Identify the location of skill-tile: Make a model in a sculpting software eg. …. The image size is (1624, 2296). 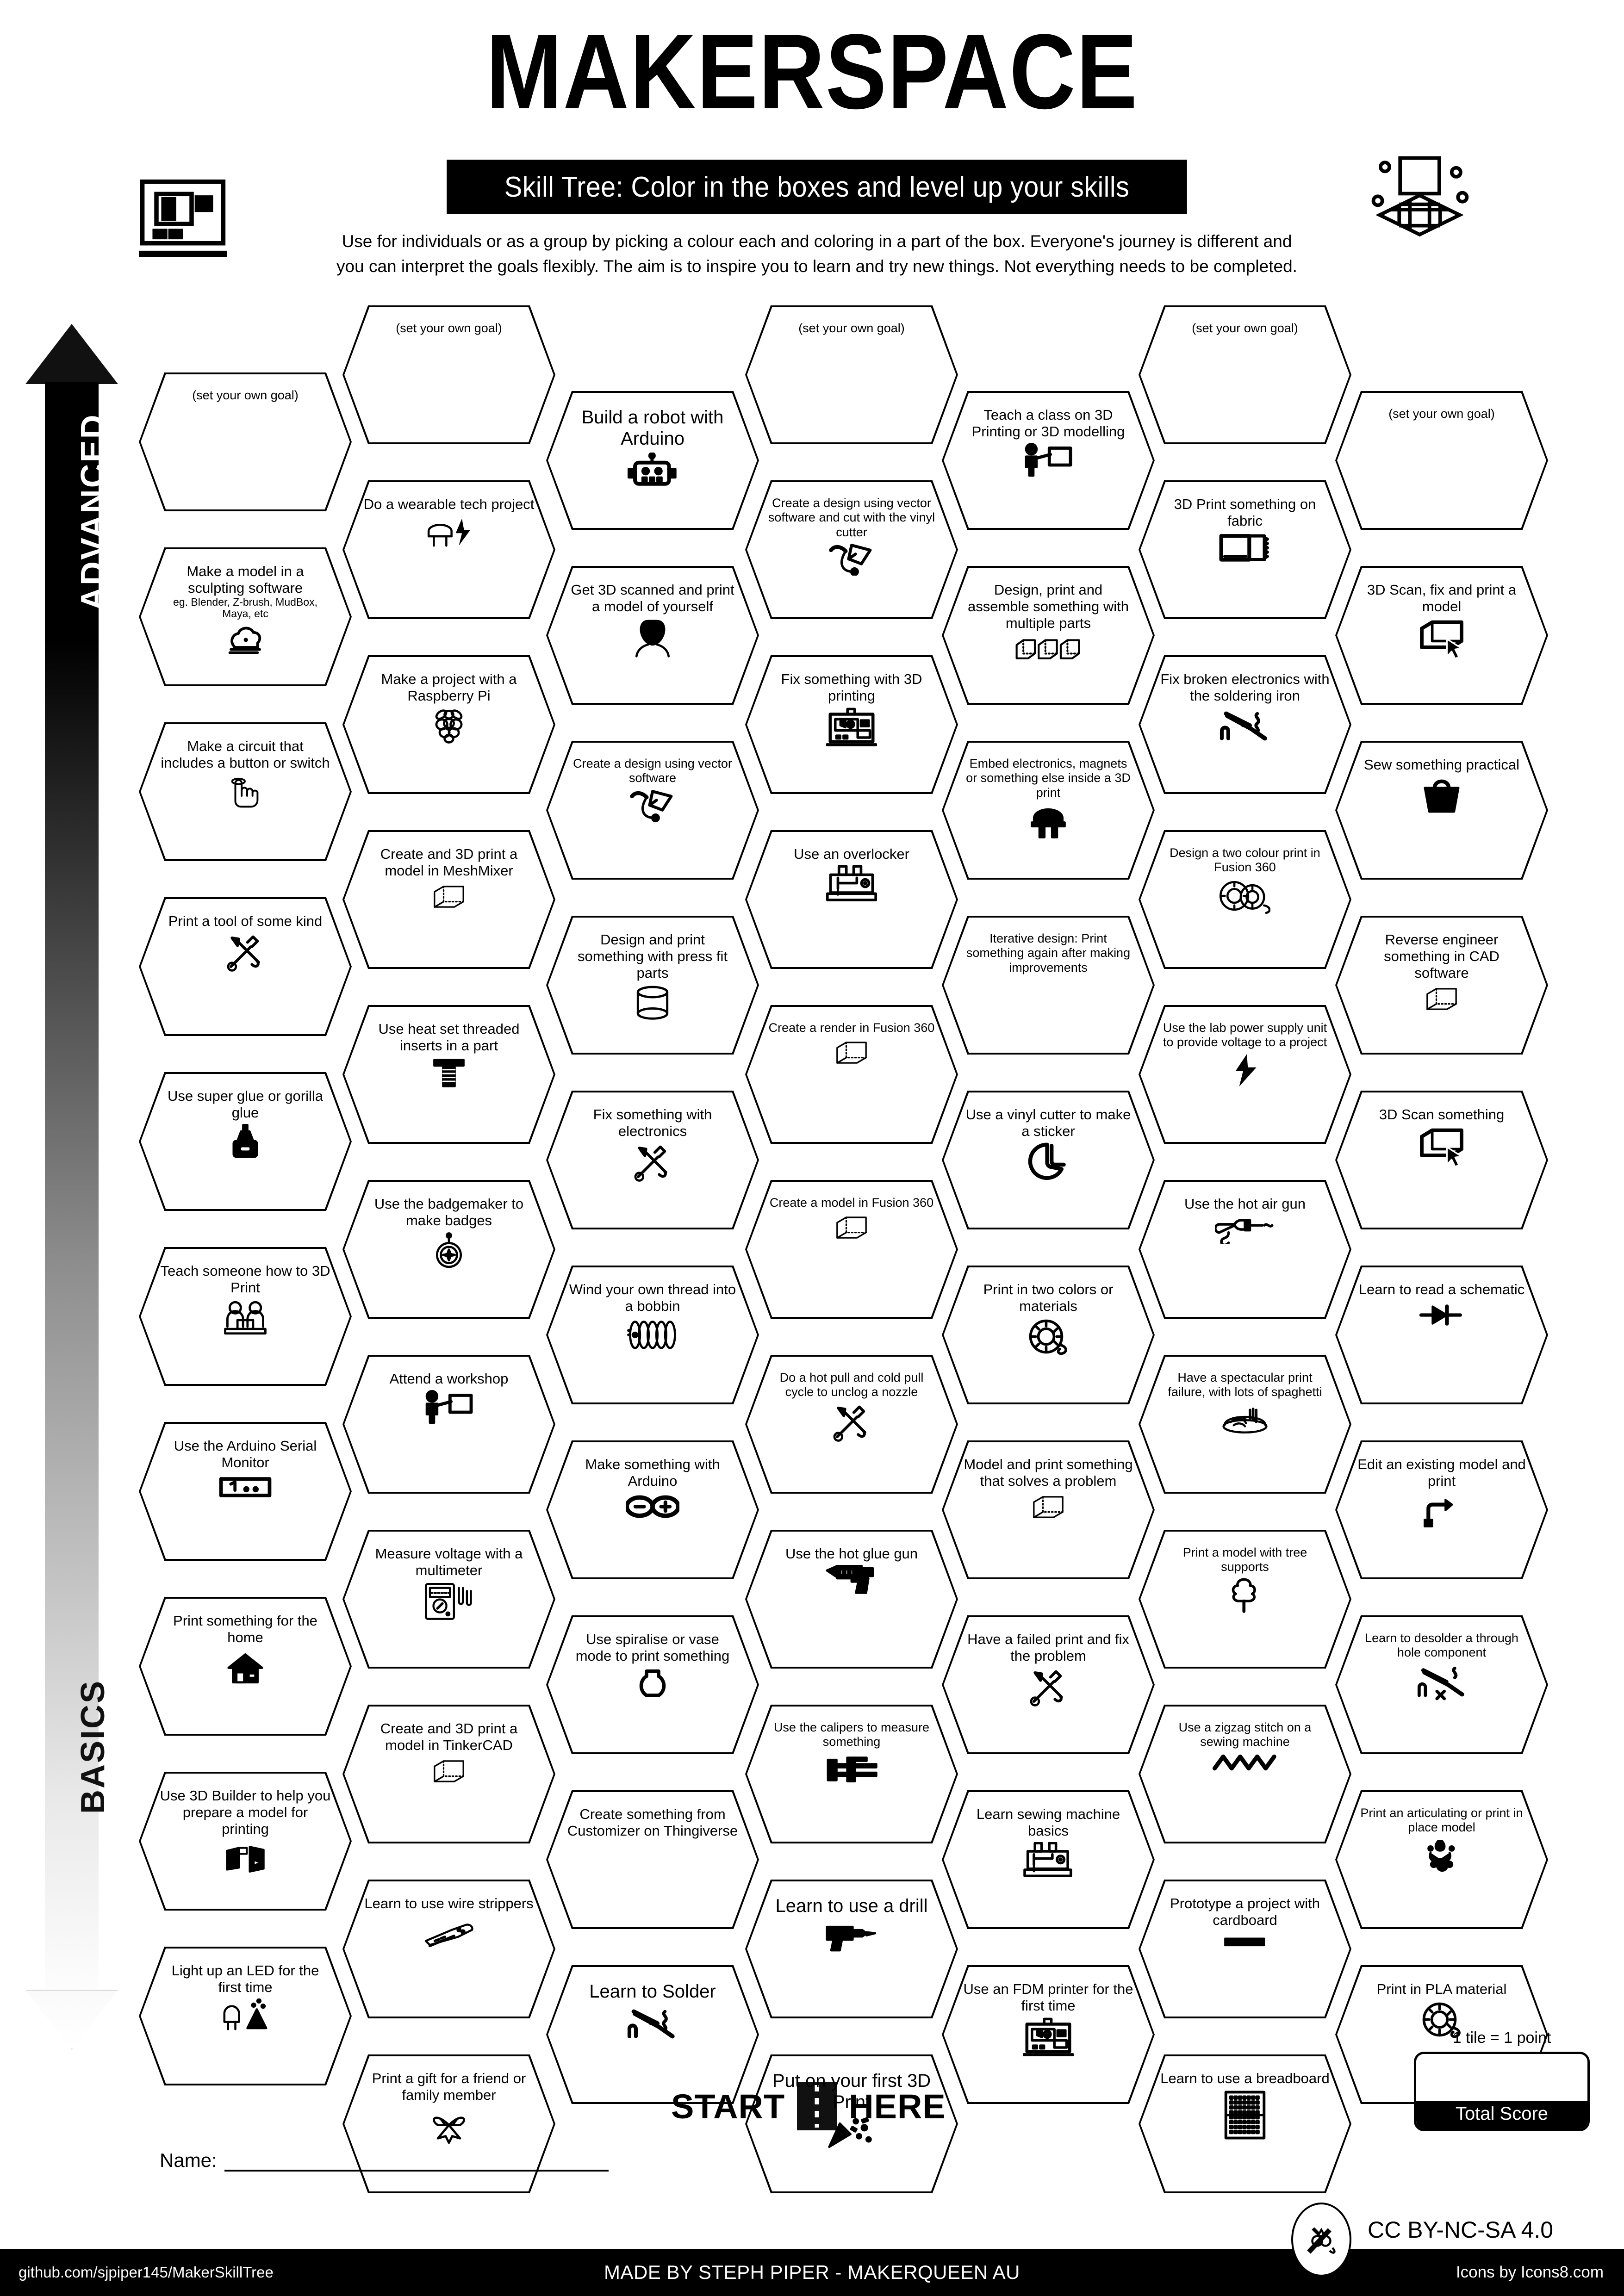
(245, 617).